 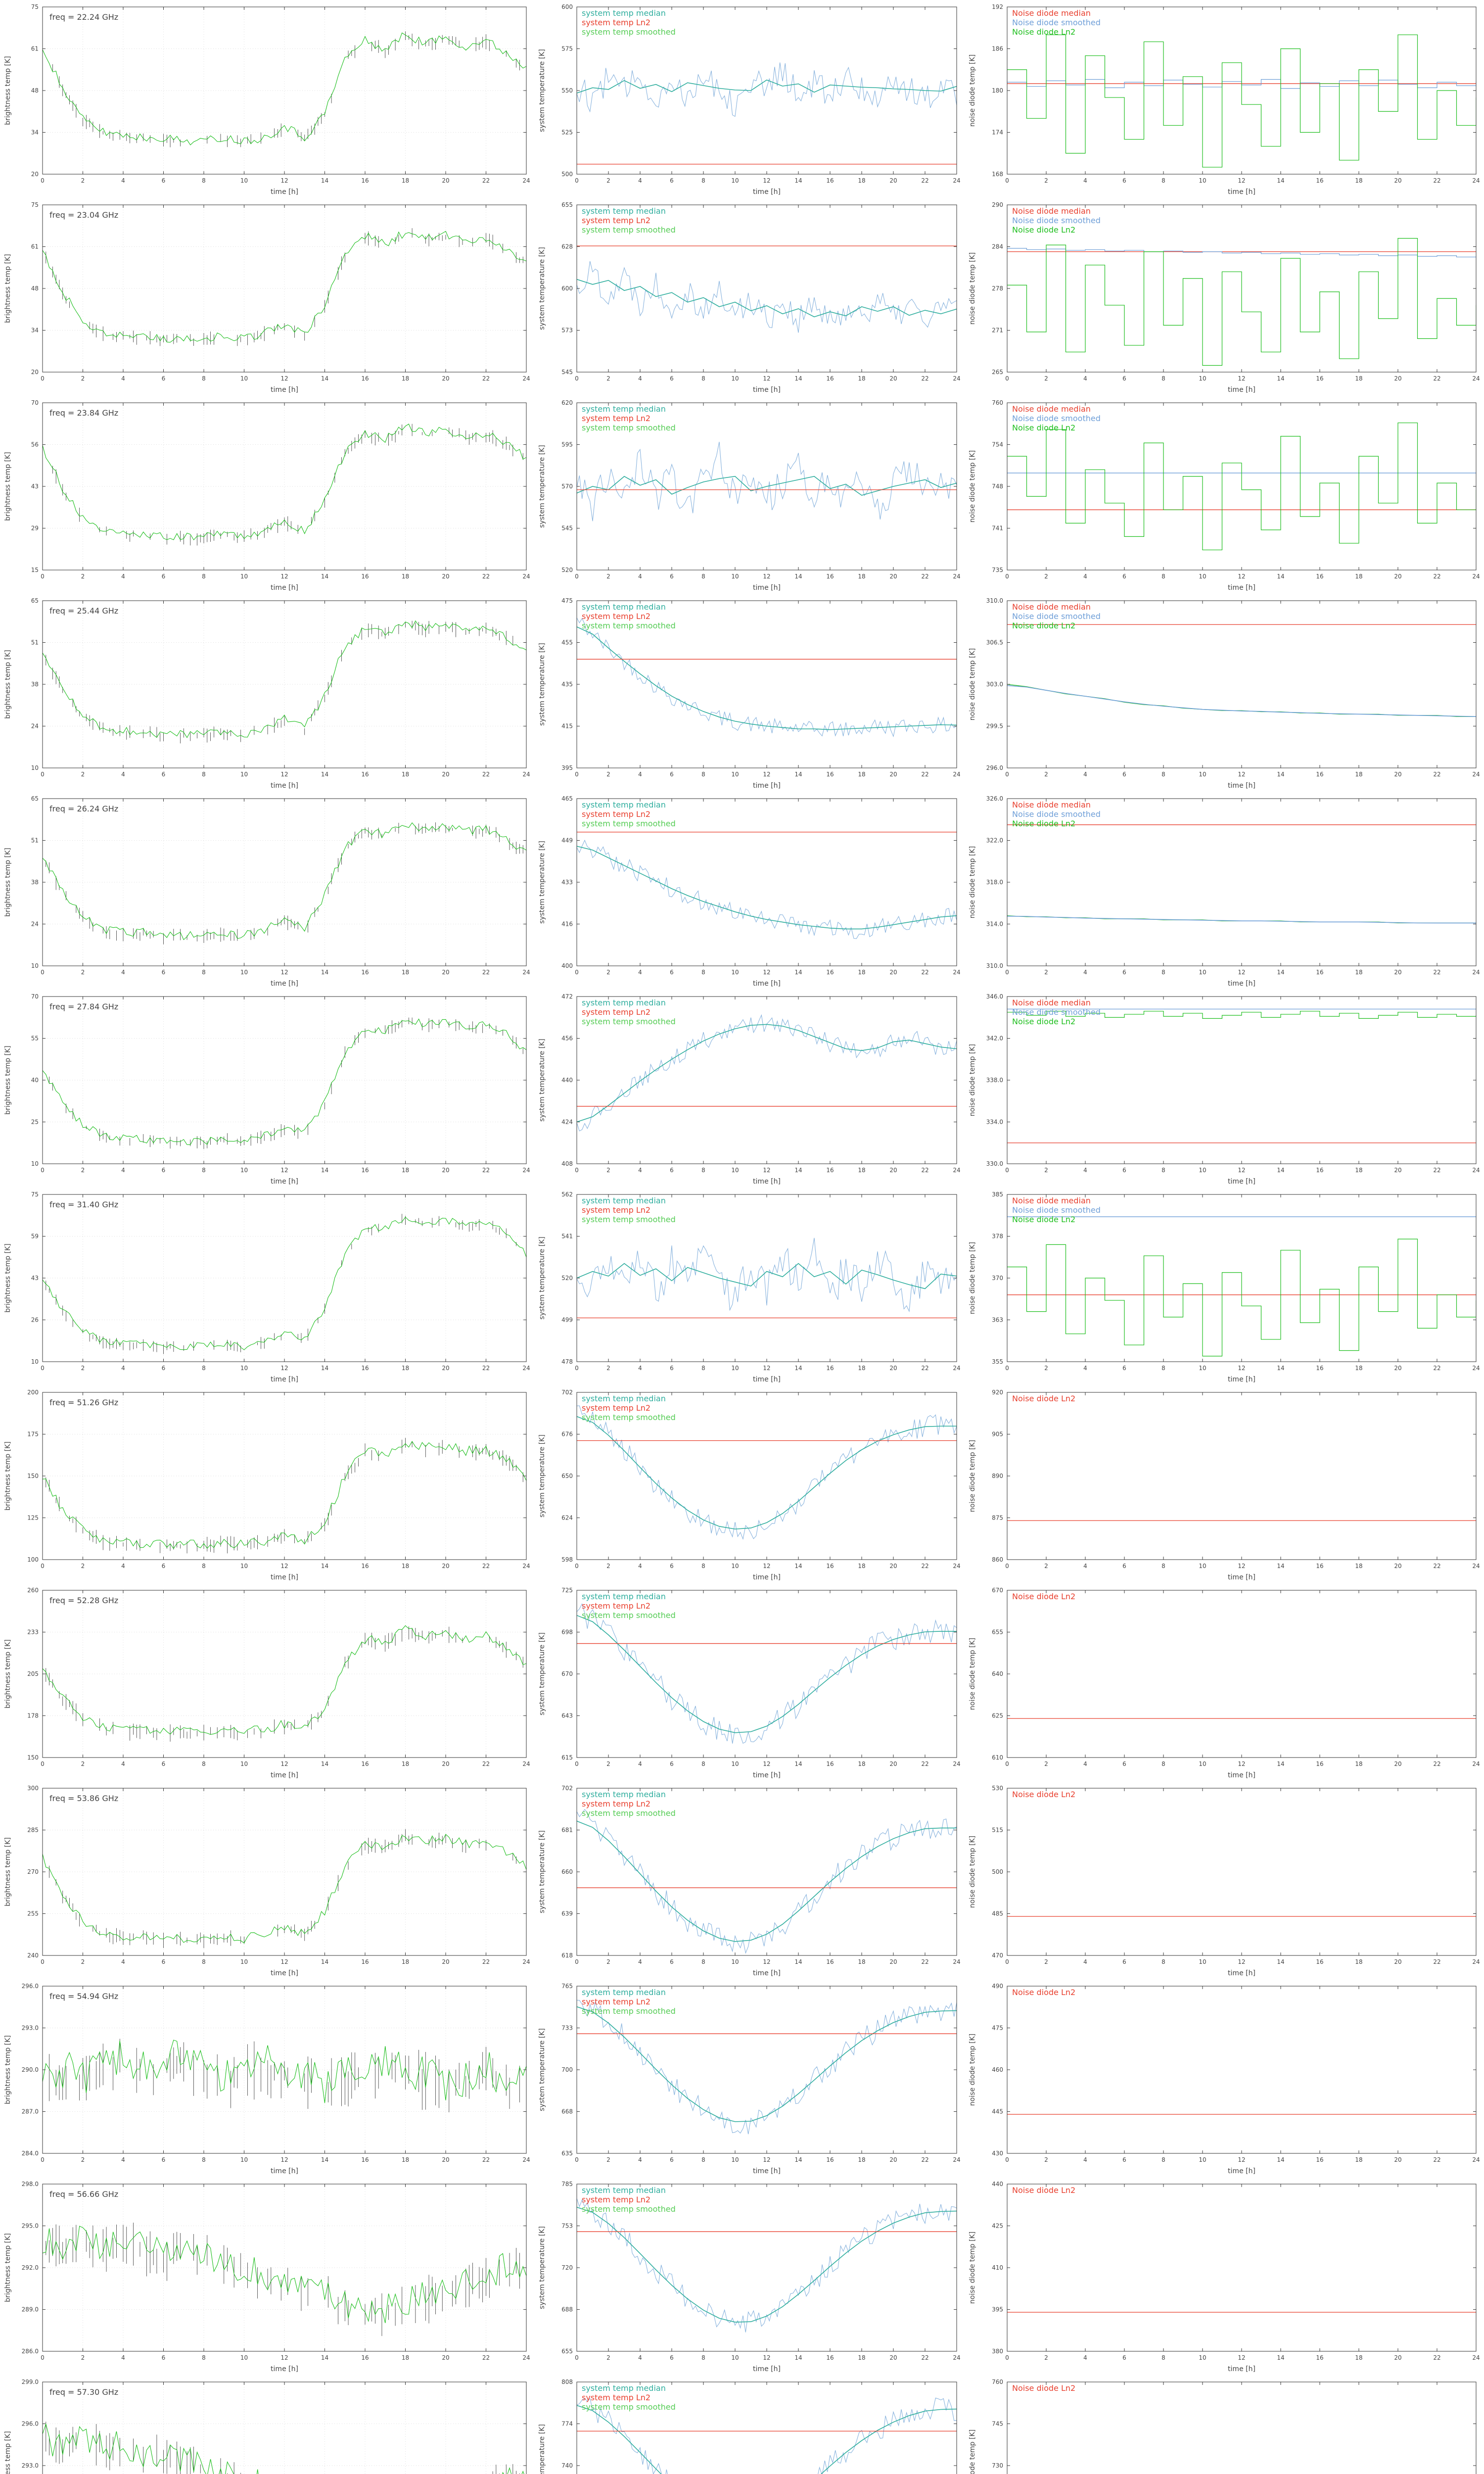 What do you see at coordinates (997, 1789) in the screenshot?
I see `y-tick-label: 530` at bounding box center [997, 1789].